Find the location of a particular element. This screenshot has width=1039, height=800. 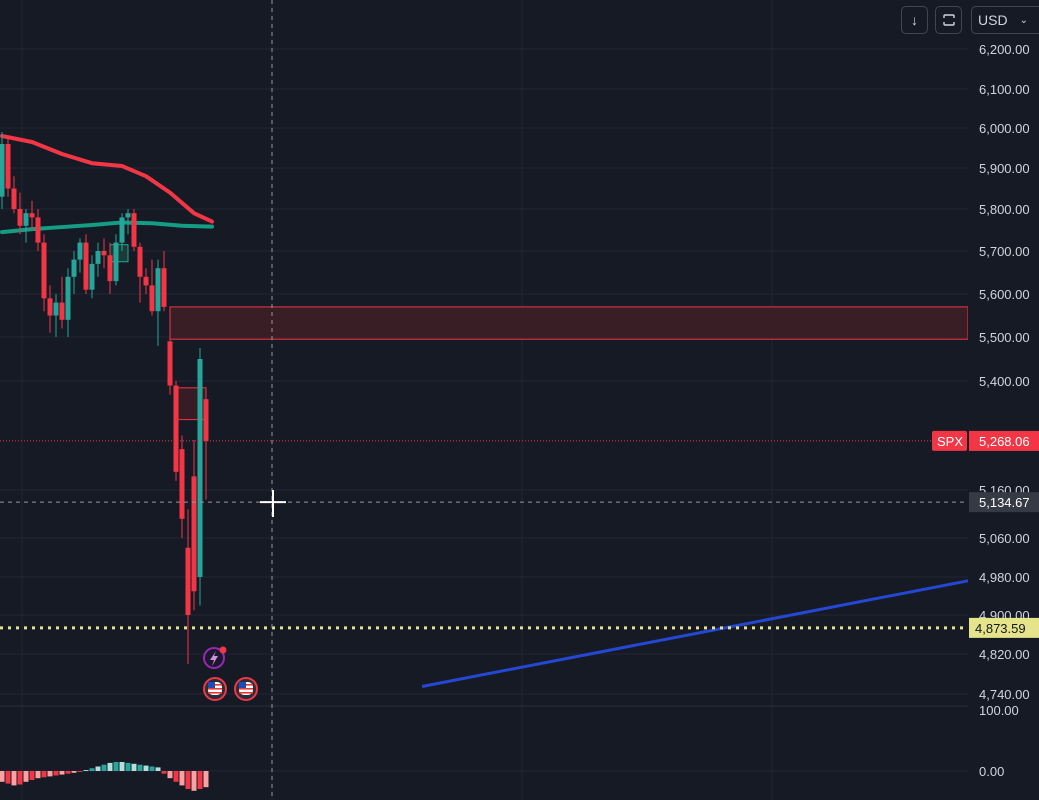

flag-canton is located at coordinates (242, 685).